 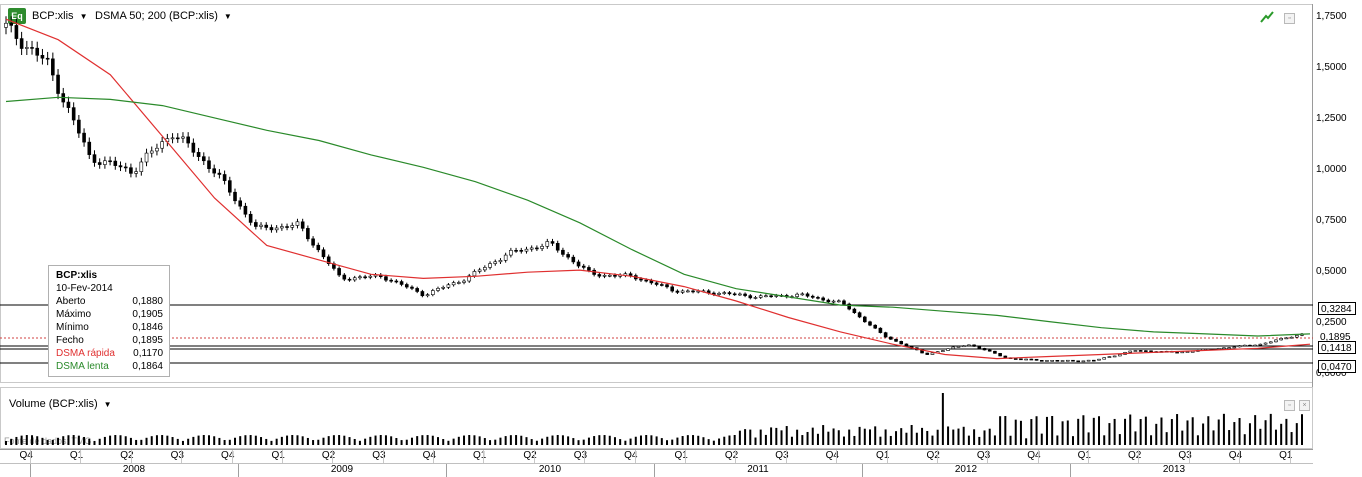 I want to click on axis-divider, so click(x=1312, y=224).